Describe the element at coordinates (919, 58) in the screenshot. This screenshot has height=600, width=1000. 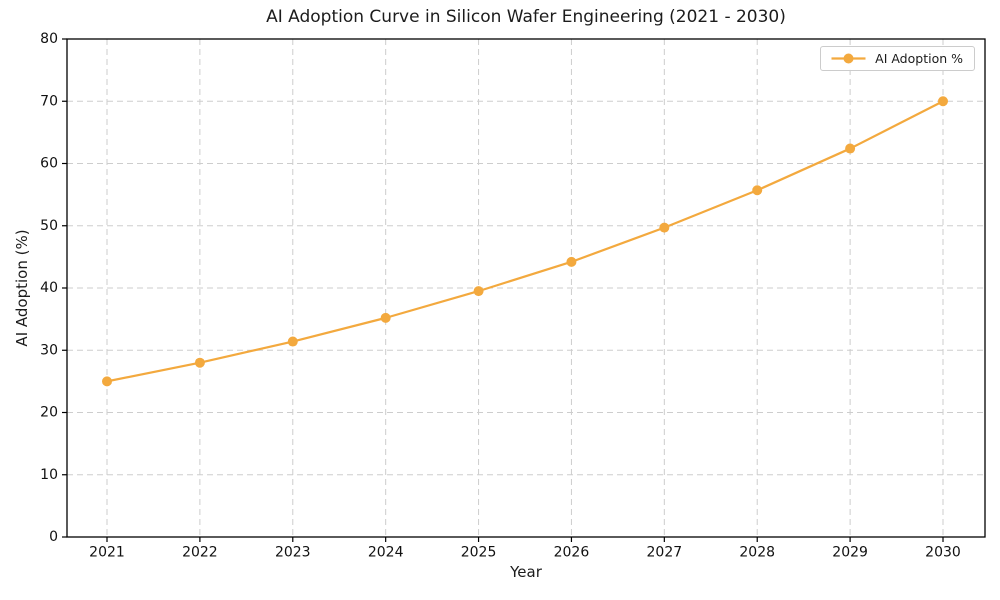
I see `legend-label: AI Adoption %` at that location.